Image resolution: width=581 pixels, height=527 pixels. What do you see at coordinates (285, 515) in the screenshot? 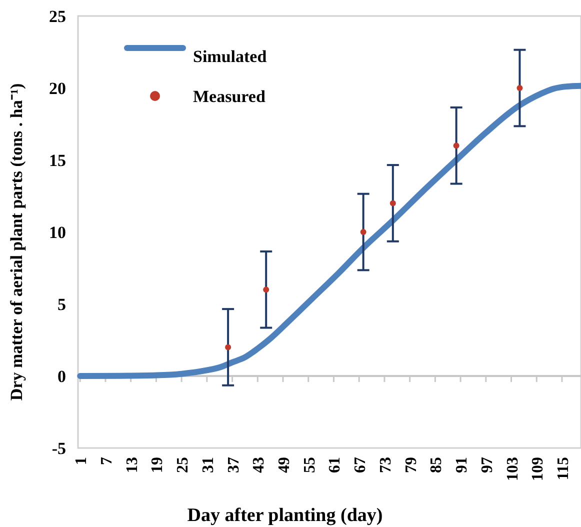
I see `x-axis-title: Day after planting (day)` at bounding box center [285, 515].